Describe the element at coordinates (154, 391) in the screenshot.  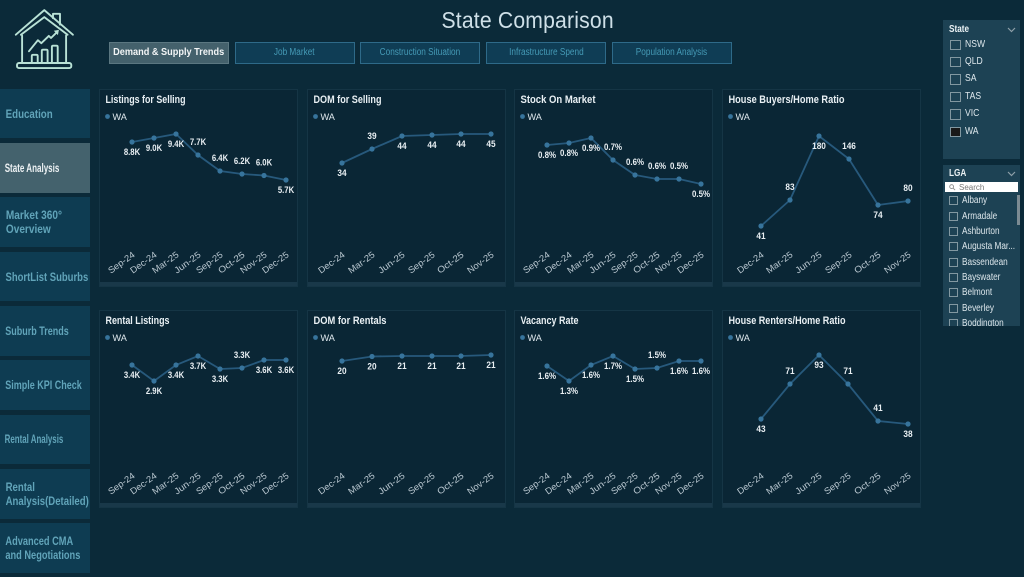
I see `svg-text: 2.9K` at that location.